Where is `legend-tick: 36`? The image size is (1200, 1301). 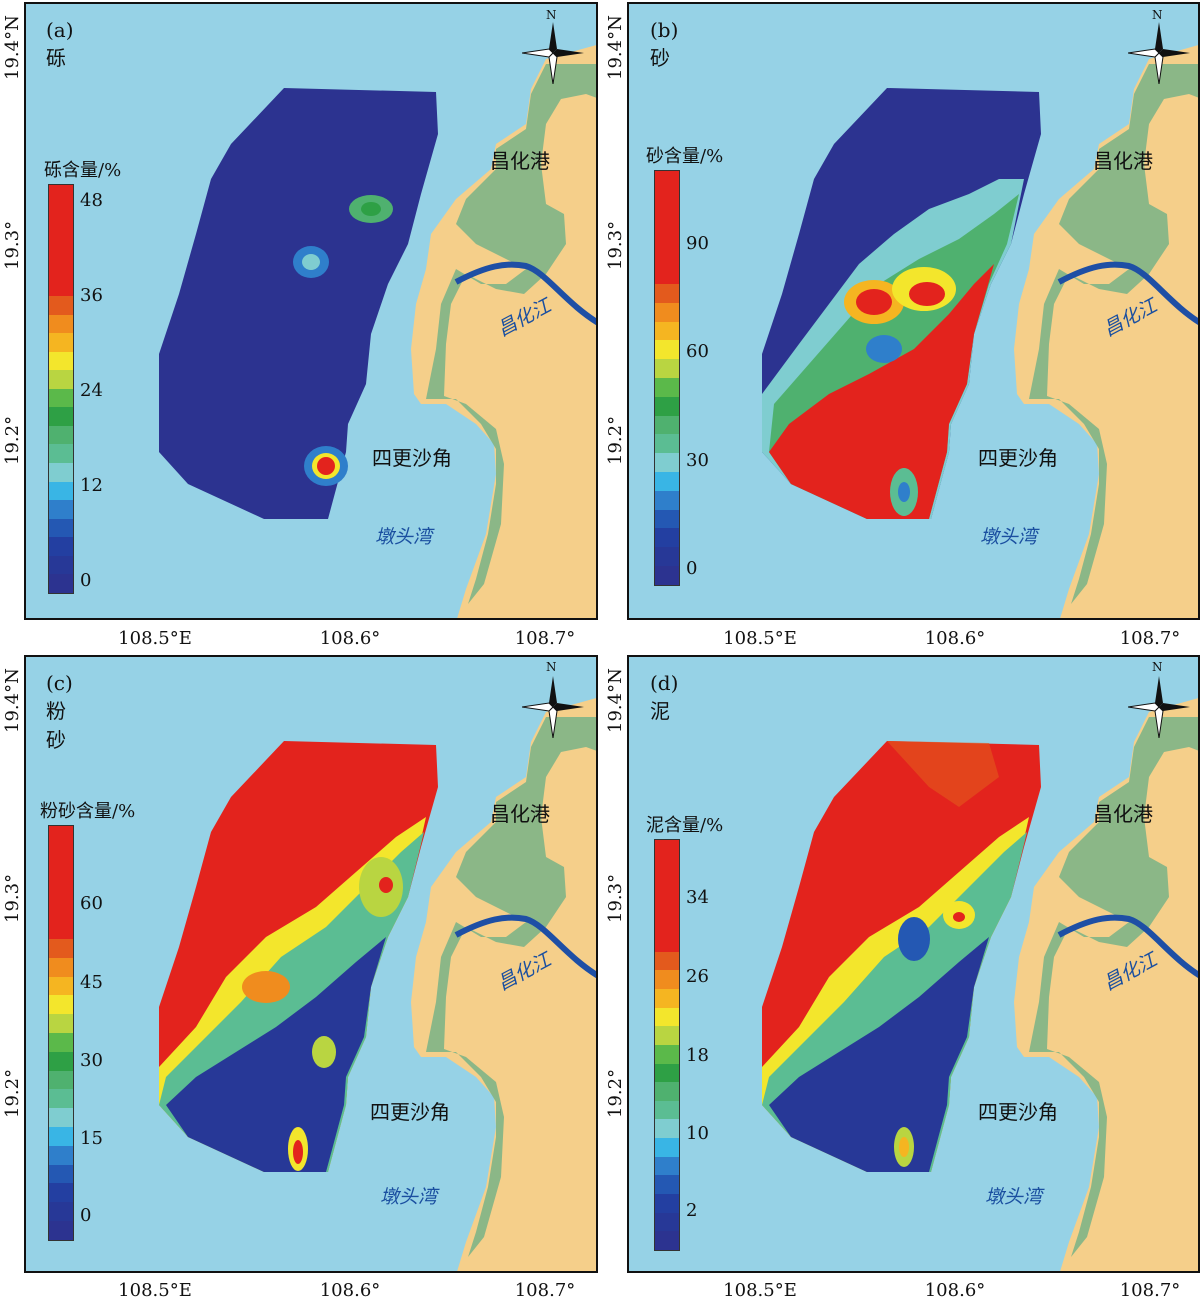
legend-tick: 36 is located at coordinates (91, 295).